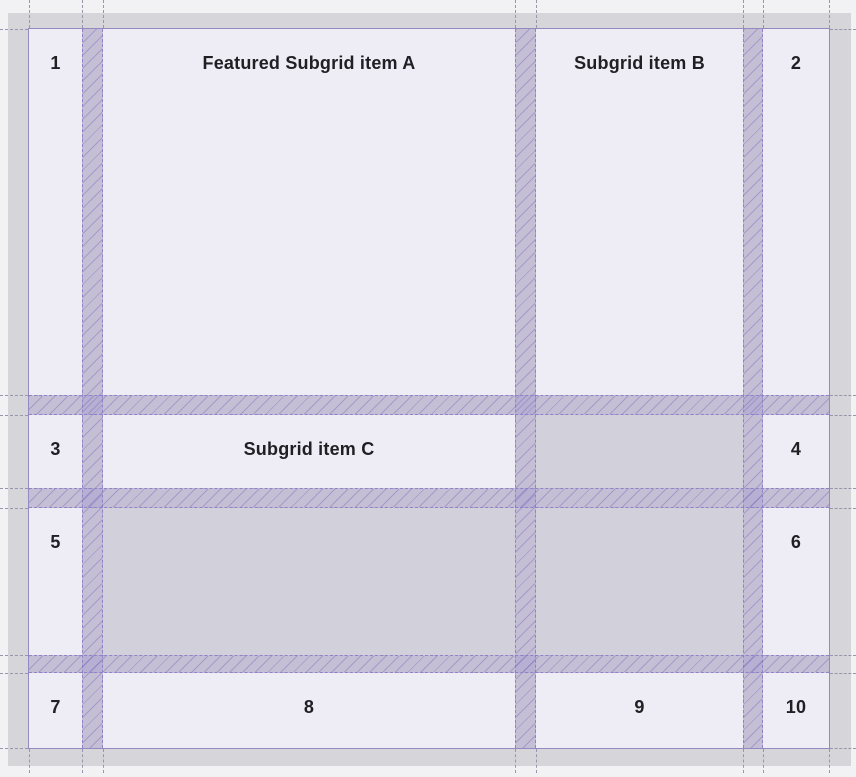 This screenshot has height=777, width=856. I want to click on grid-item-1: 1, so click(55, 212).